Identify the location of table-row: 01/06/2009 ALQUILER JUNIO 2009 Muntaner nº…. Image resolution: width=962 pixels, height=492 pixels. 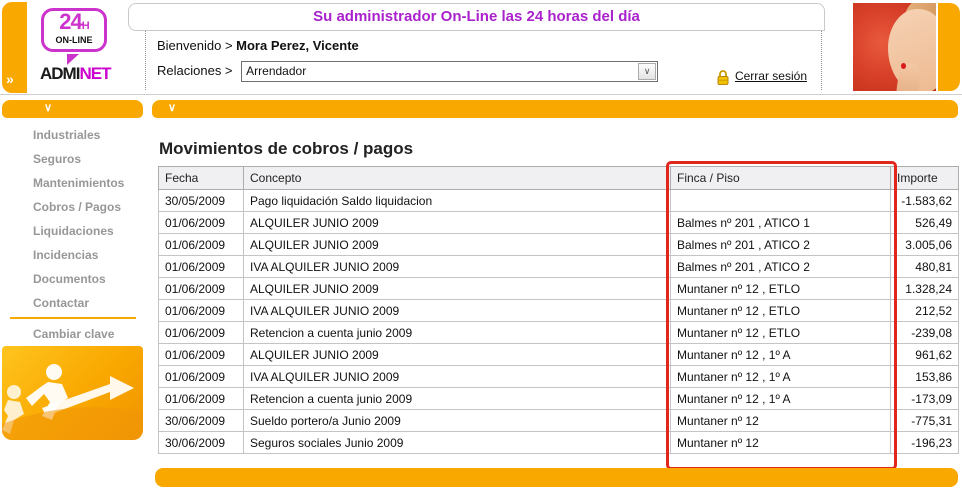
(558, 288).